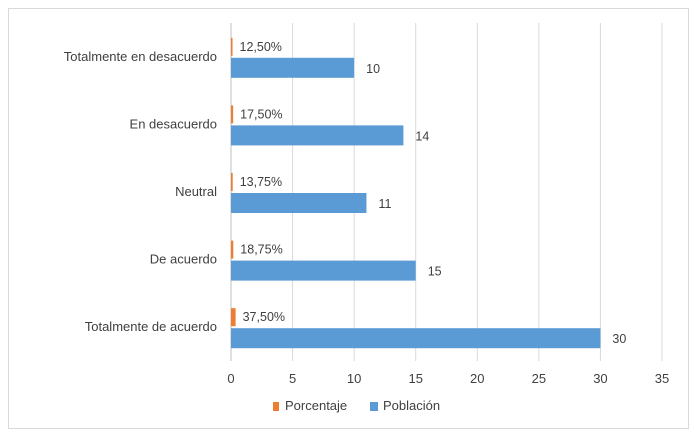 Image resolution: width=699 pixels, height=441 pixels. I want to click on data-label-poblacion: 10, so click(373, 69).